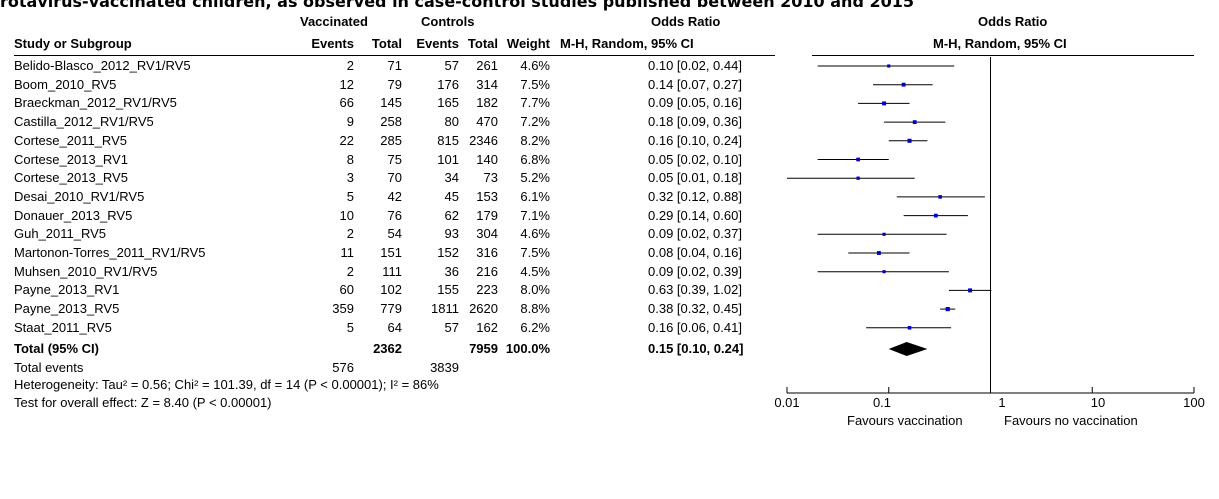 Image resolution: width=1219 pixels, height=499 pixels. What do you see at coordinates (394, 178) in the screenshot?
I see `vaccinated-total: 70` at bounding box center [394, 178].